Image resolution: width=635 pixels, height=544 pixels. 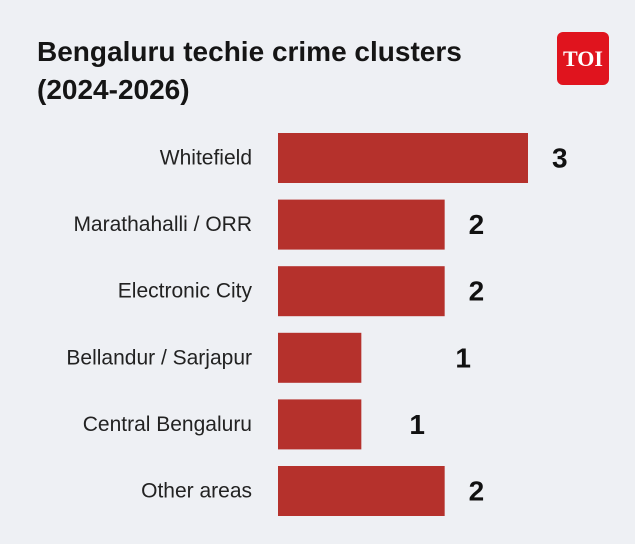 I want to click on value-label: 3, so click(x=560, y=158).